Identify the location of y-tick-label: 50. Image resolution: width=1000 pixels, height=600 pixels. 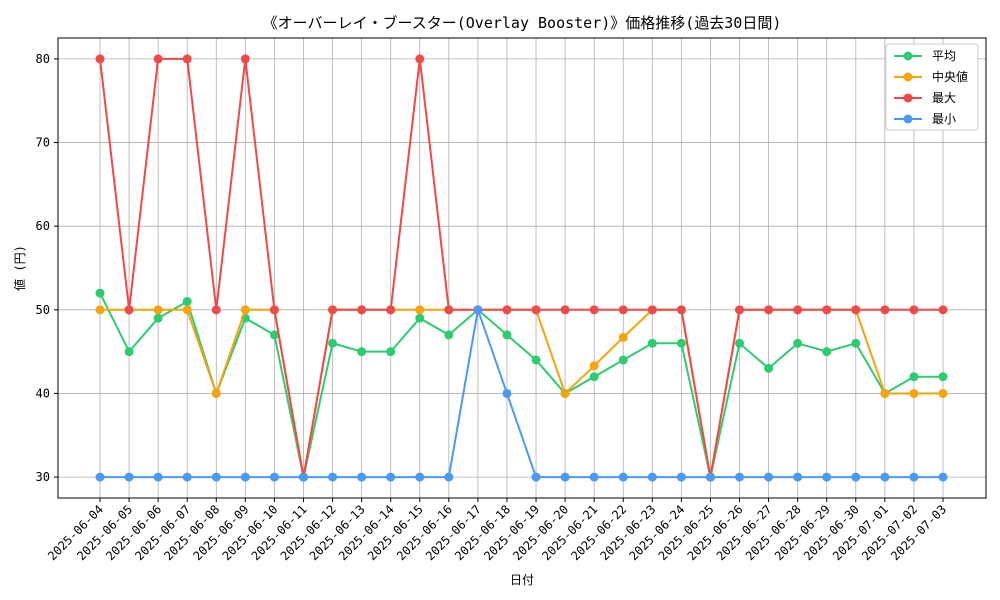
(43, 310).